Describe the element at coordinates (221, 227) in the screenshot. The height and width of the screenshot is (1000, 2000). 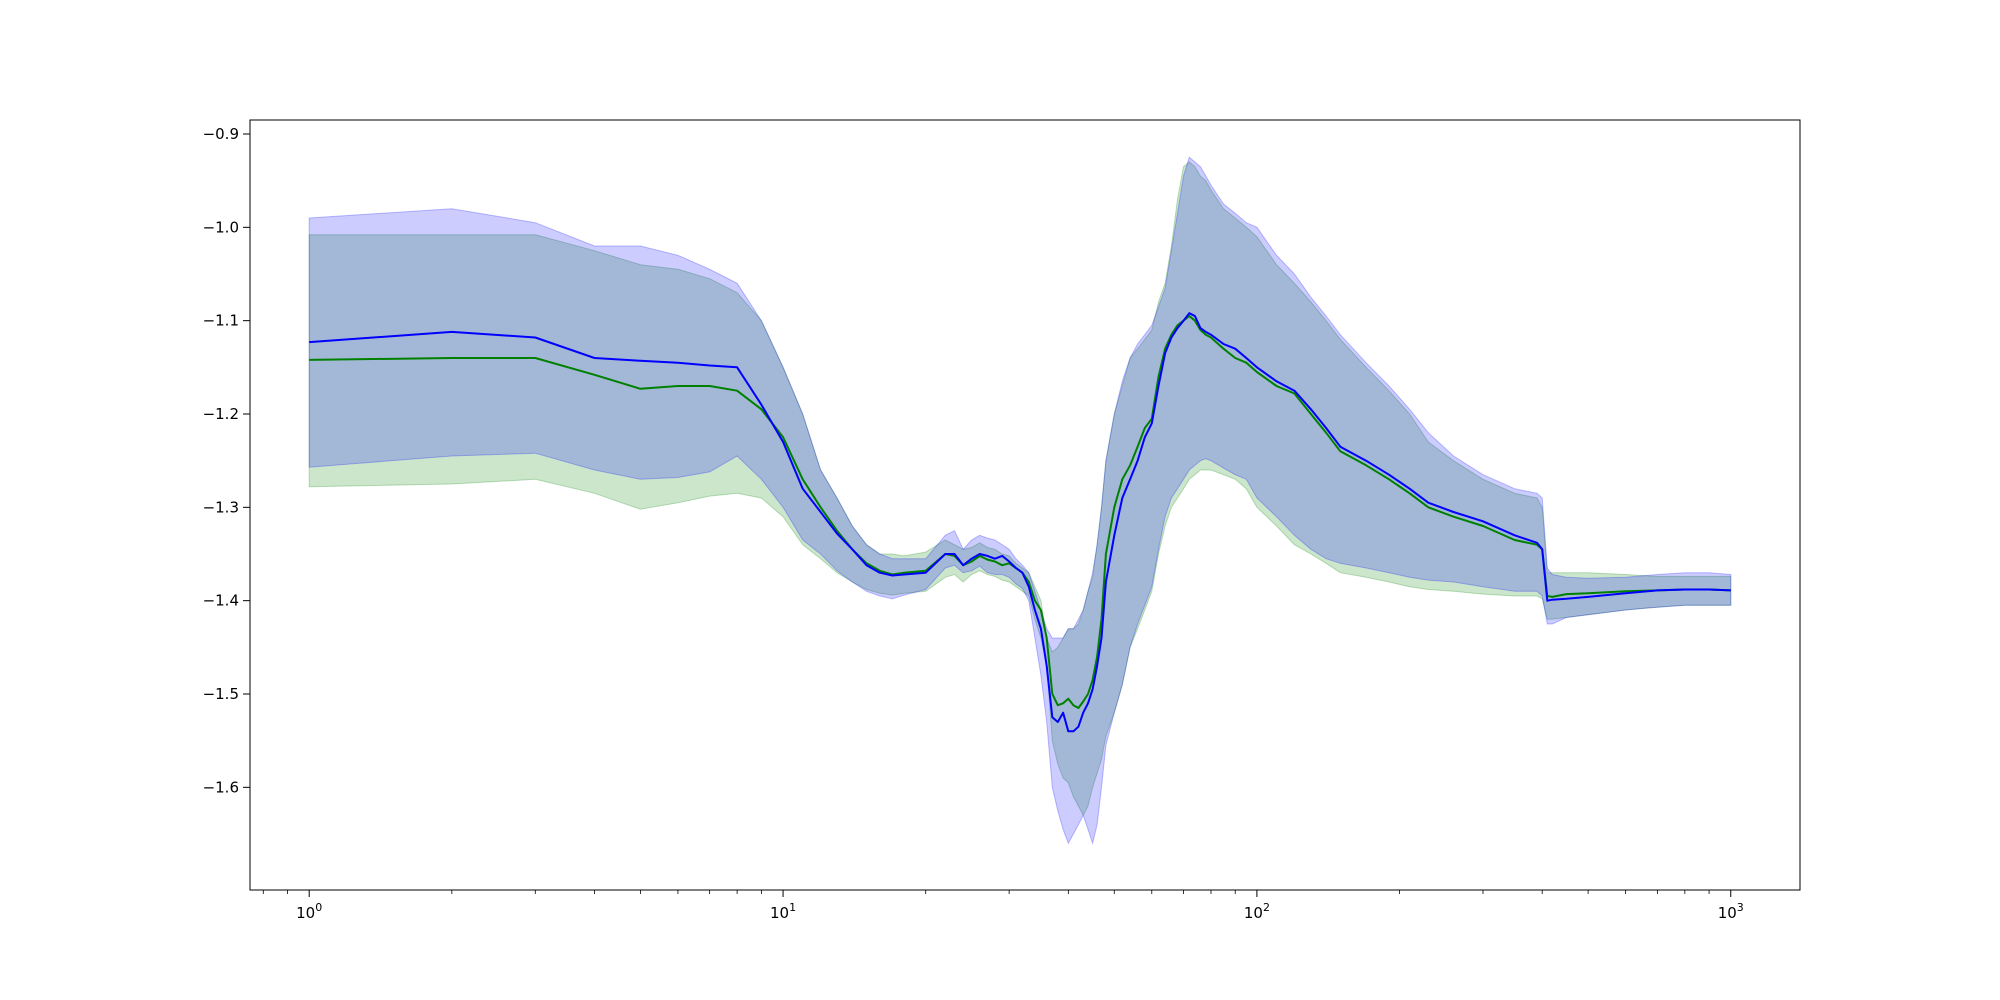
I see `y-tick-label-1: −1.0` at that location.